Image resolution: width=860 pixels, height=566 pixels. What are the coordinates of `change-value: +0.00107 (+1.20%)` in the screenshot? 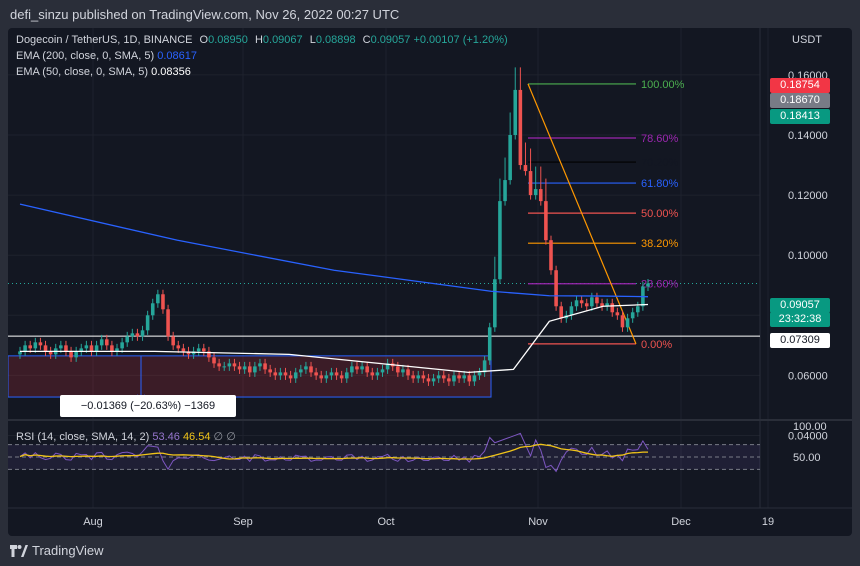 It's located at (460, 40).